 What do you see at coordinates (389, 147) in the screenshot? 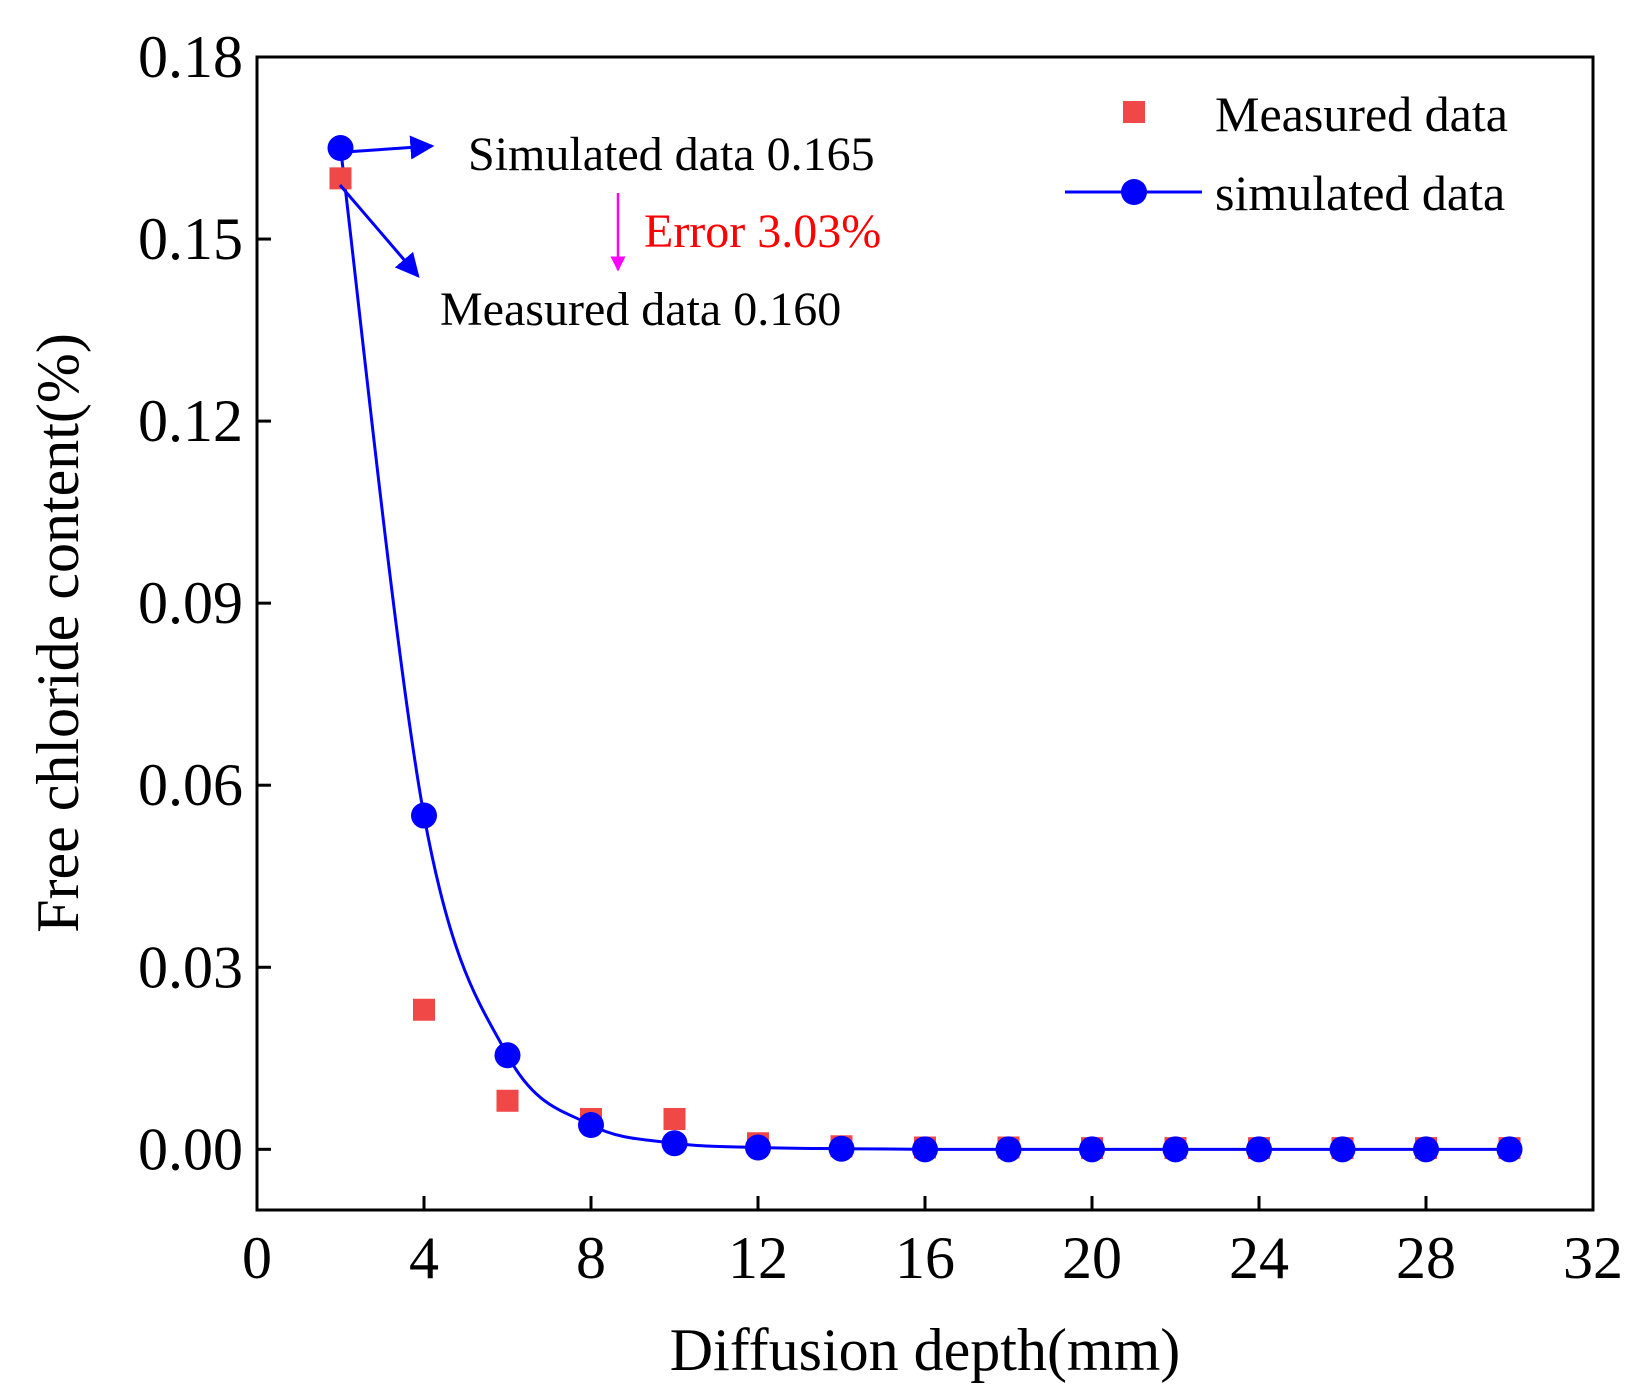
I see `simulated-annotation-arrow` at bounding box center [389, 147].